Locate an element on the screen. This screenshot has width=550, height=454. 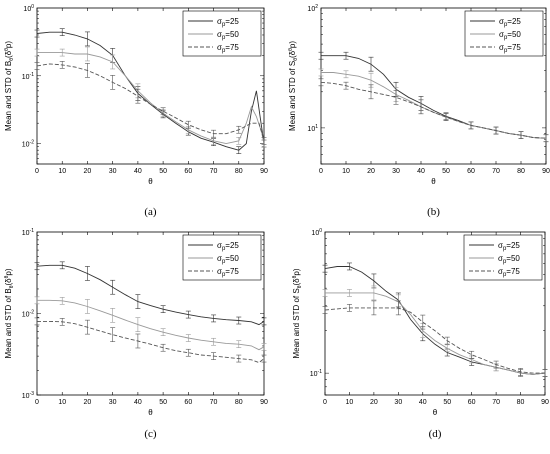
panel-caption: (d) is located at coordinates (435, 434).